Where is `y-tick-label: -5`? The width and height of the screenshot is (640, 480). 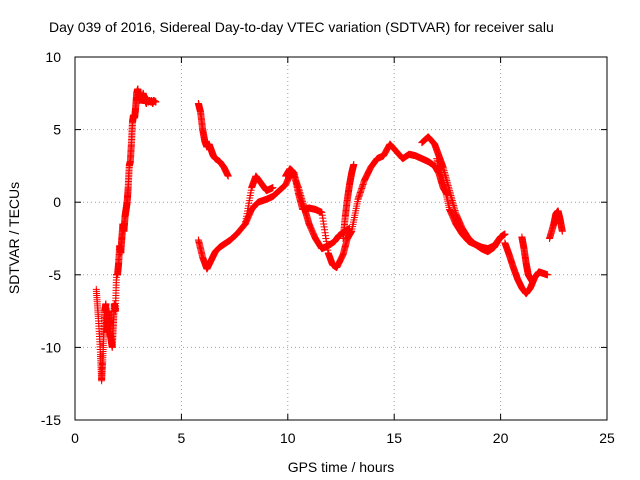 y-tick-label: -5 is located at coordinates (55, 275).